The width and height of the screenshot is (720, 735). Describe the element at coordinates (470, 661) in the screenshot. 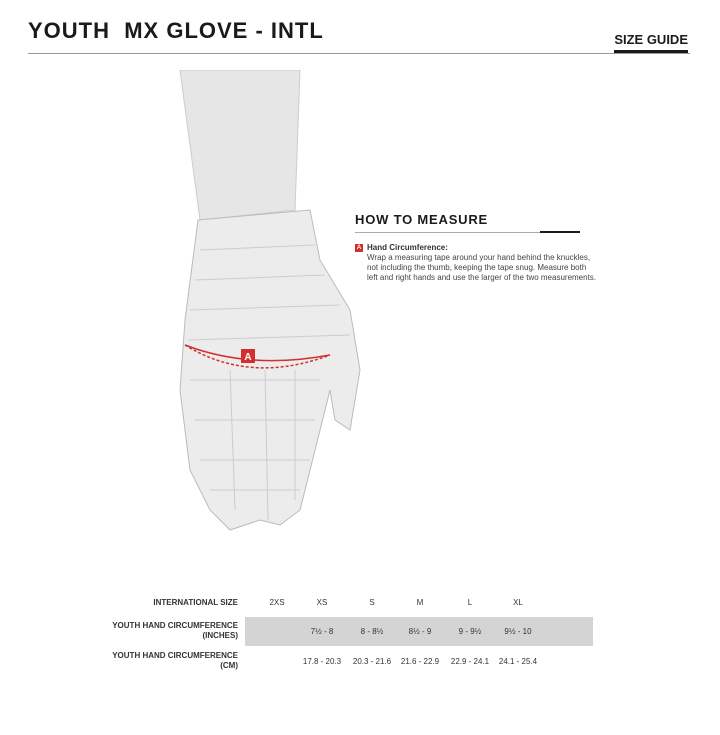

I see `table-cell: 22.9 - 24.1` at that location.